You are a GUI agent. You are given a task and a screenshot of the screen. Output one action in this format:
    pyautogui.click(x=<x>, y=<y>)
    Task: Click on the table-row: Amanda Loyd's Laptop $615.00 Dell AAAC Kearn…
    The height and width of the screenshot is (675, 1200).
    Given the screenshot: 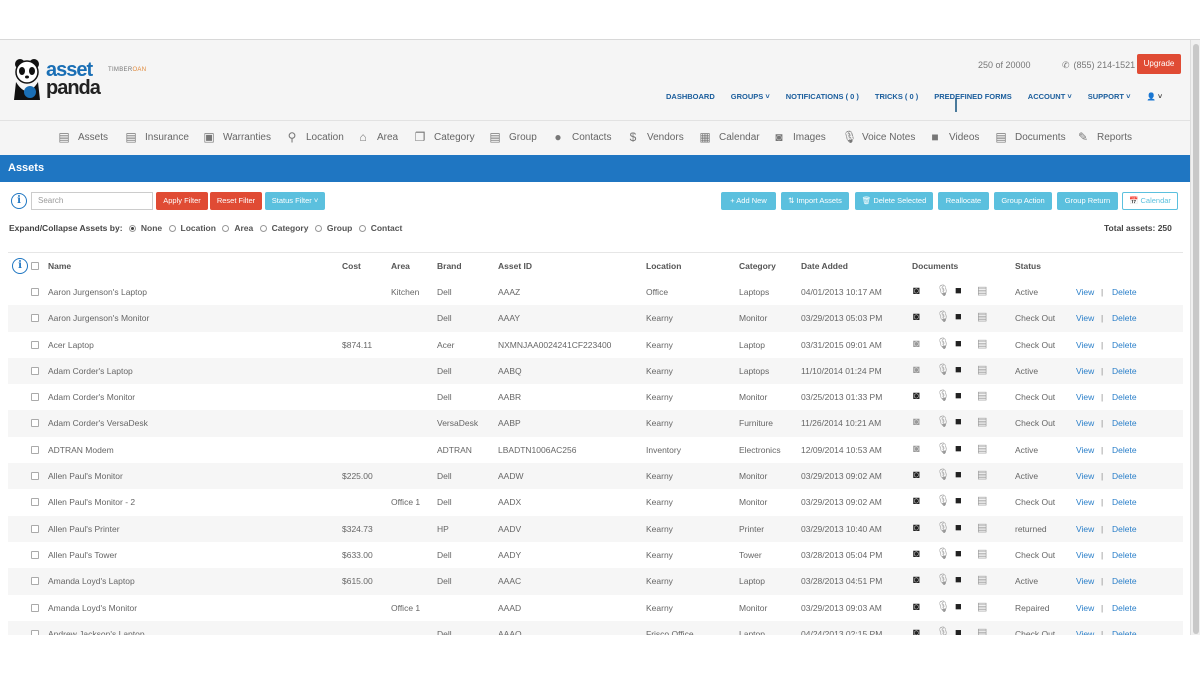 What is the action you would take?
    pyautogui.click(x=595, y=581)
    